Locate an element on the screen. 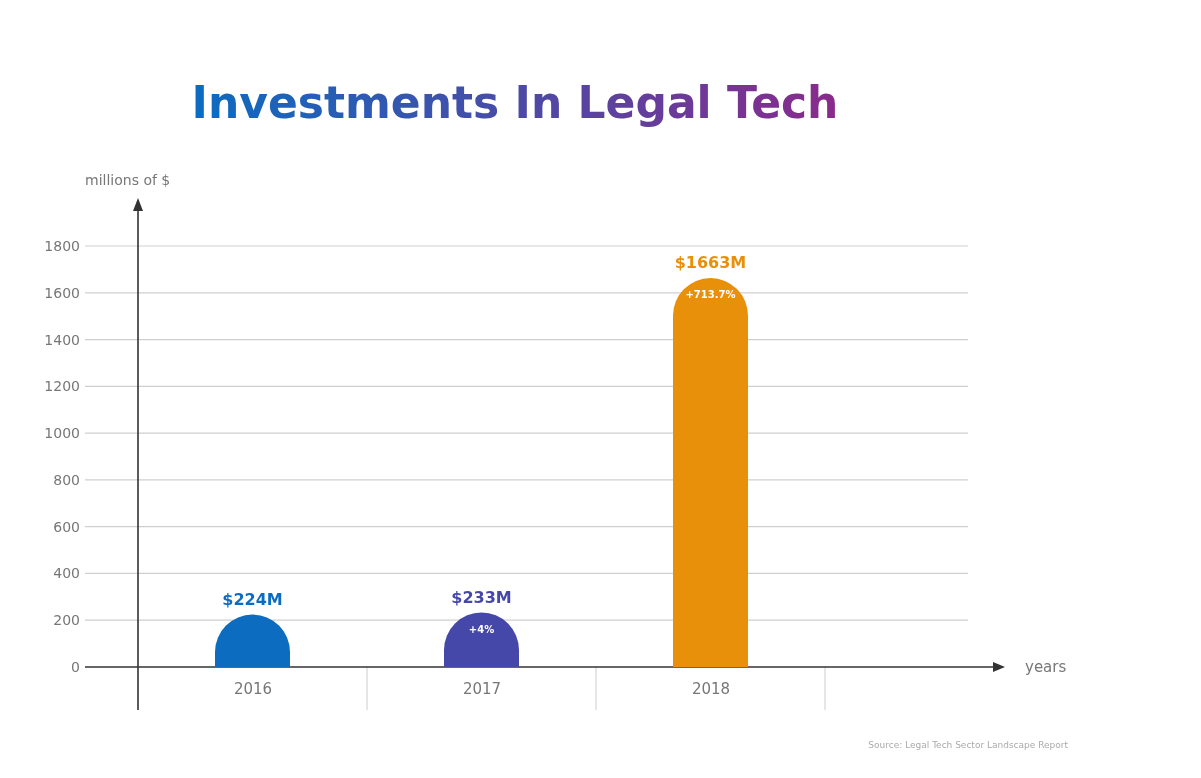 The height and width of the screenshot is (778, 1201). y-tick-label: 600 is located at coordinates (66, 526).